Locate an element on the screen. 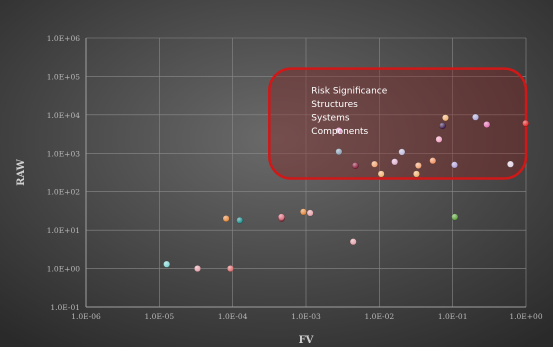 The height and width of the screenshot is (351, 553). y-tick-label: 1.0E+00 is located at coordinates (63, 269).